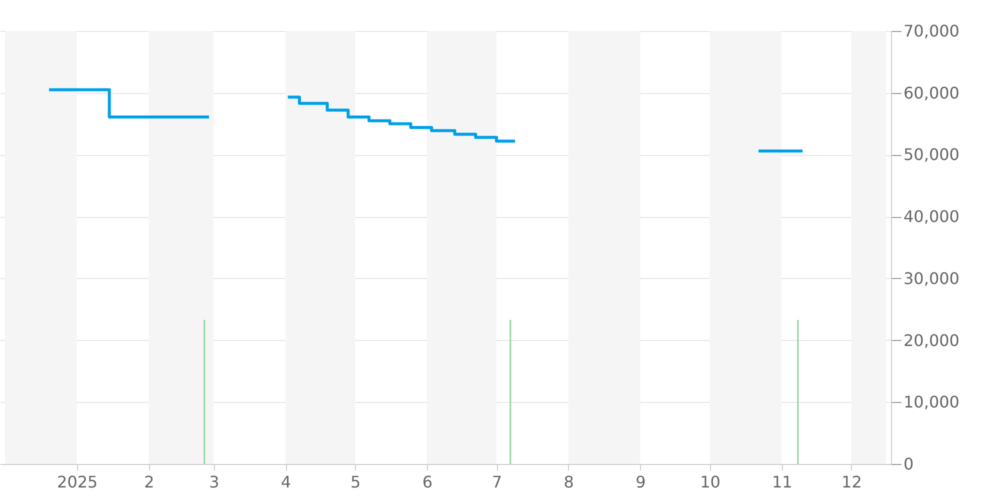 Image resolution: width=1000 pixels, height=500 pixels. What do you see at coordinates (932, 402) in the screenshot?
I see `y-tick-label: 10,000` at bounding box center [932, 402].